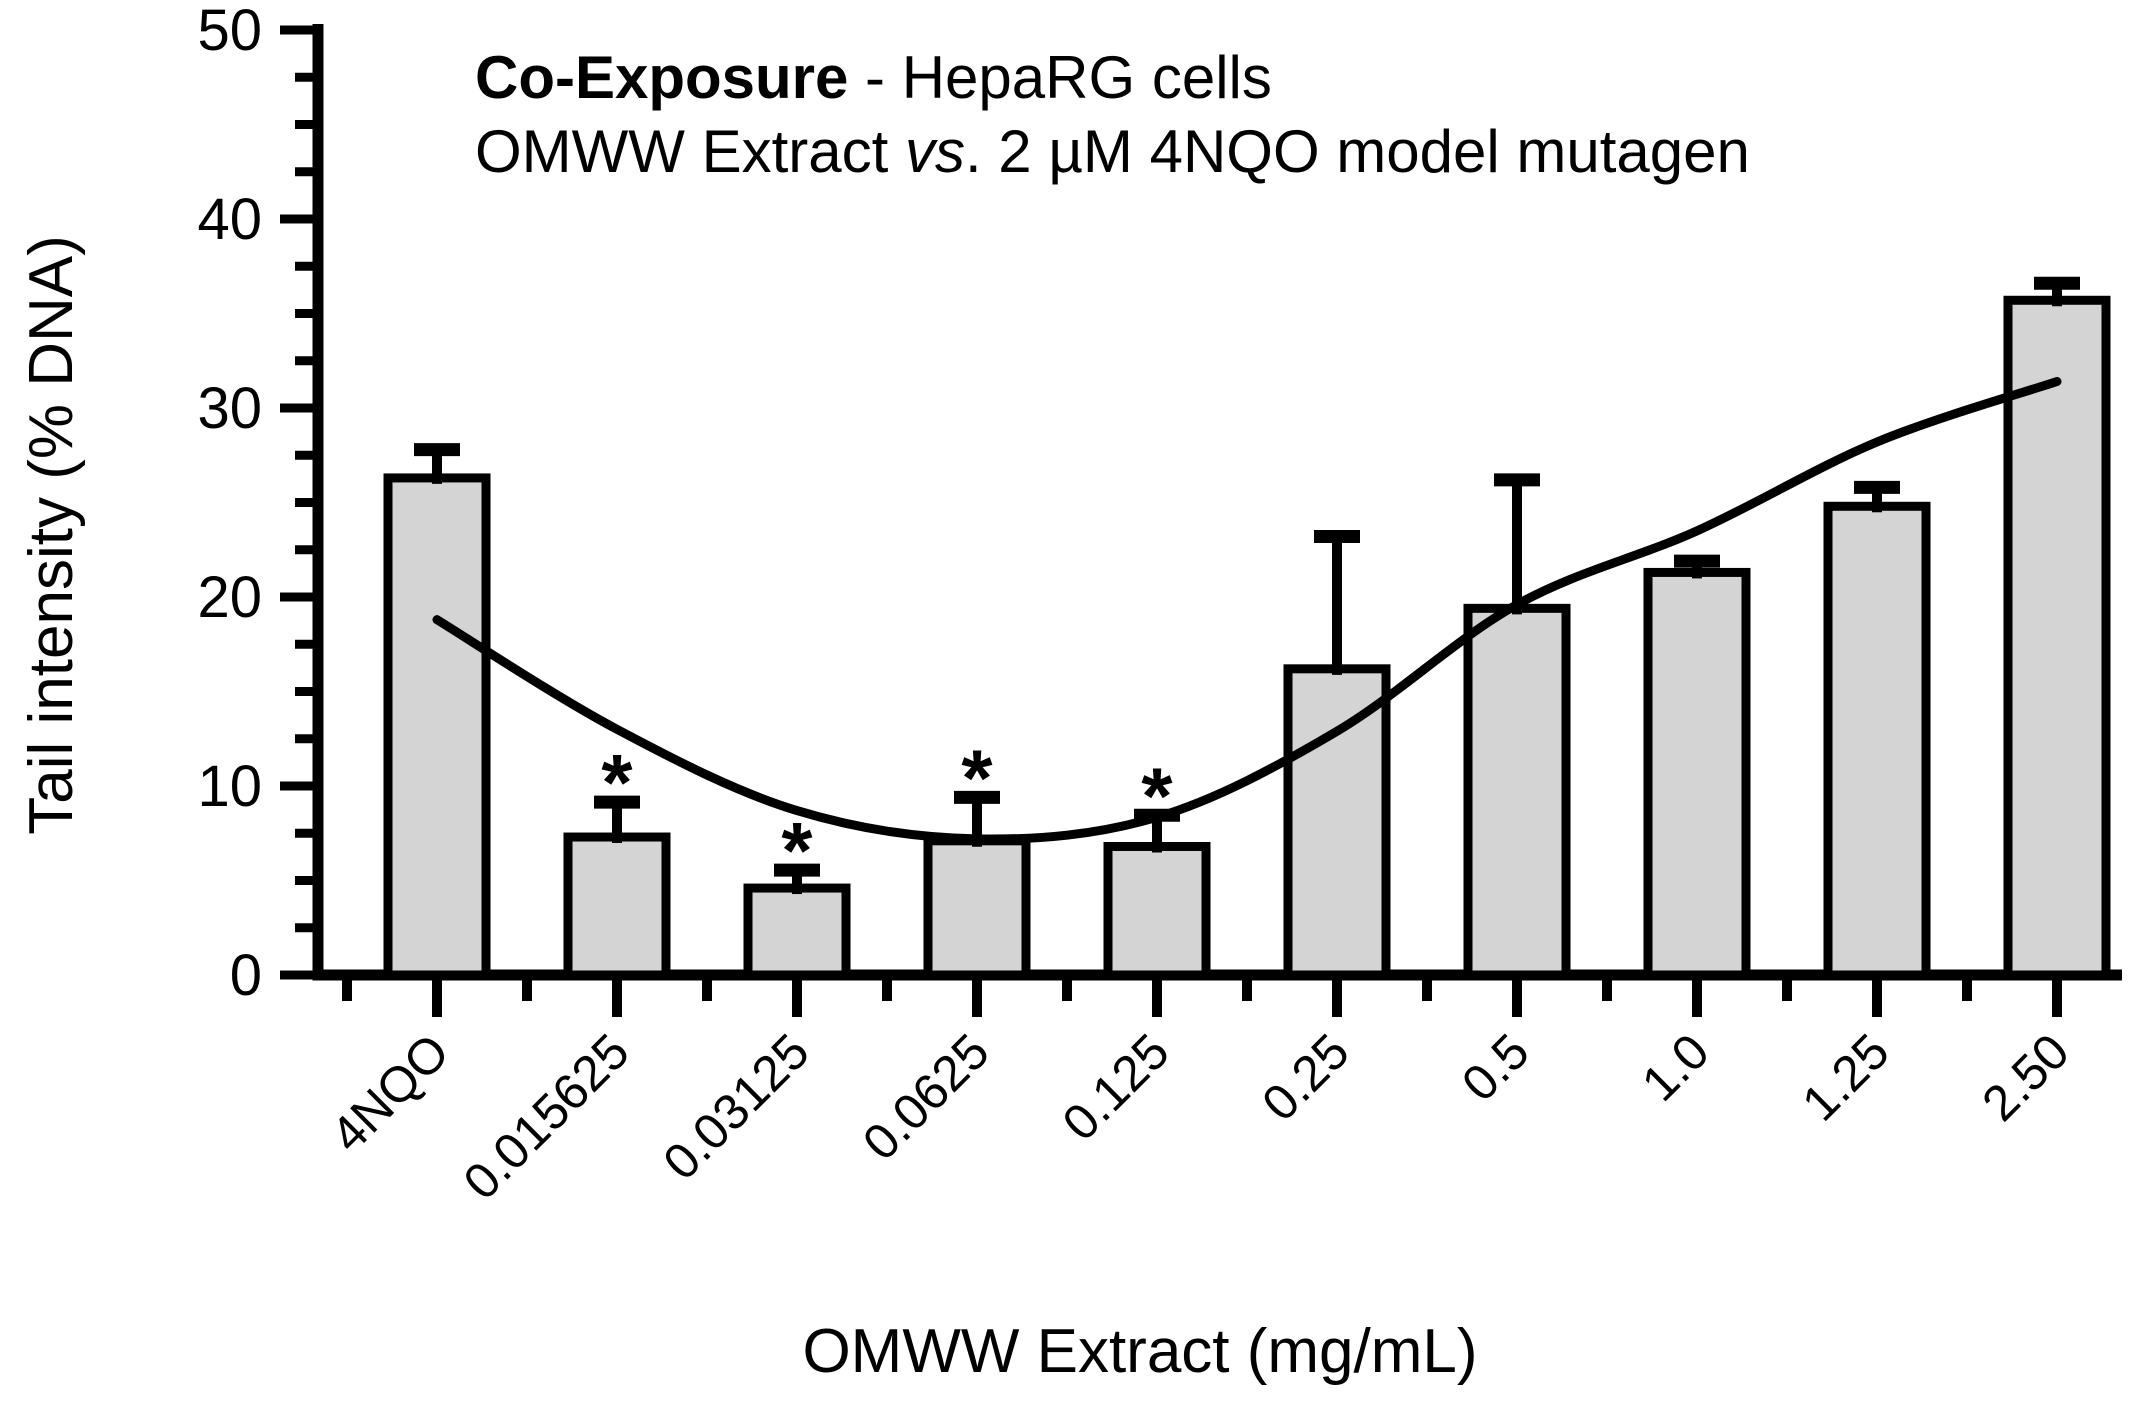 The image size is (2138, 1414). What do you see at coordinates (229, 786) in the screenshot?
I see `y-tick-label: 10` at bounding box center [229, 786].